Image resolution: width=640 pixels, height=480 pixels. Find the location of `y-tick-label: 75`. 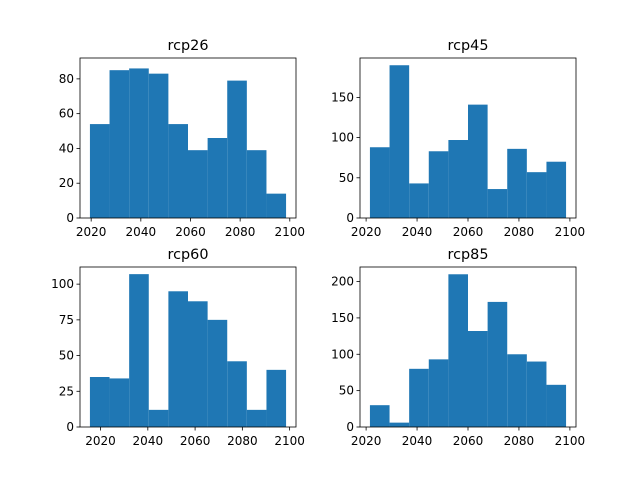

y-tick-label: 75 is located at coordinates (66, 320).